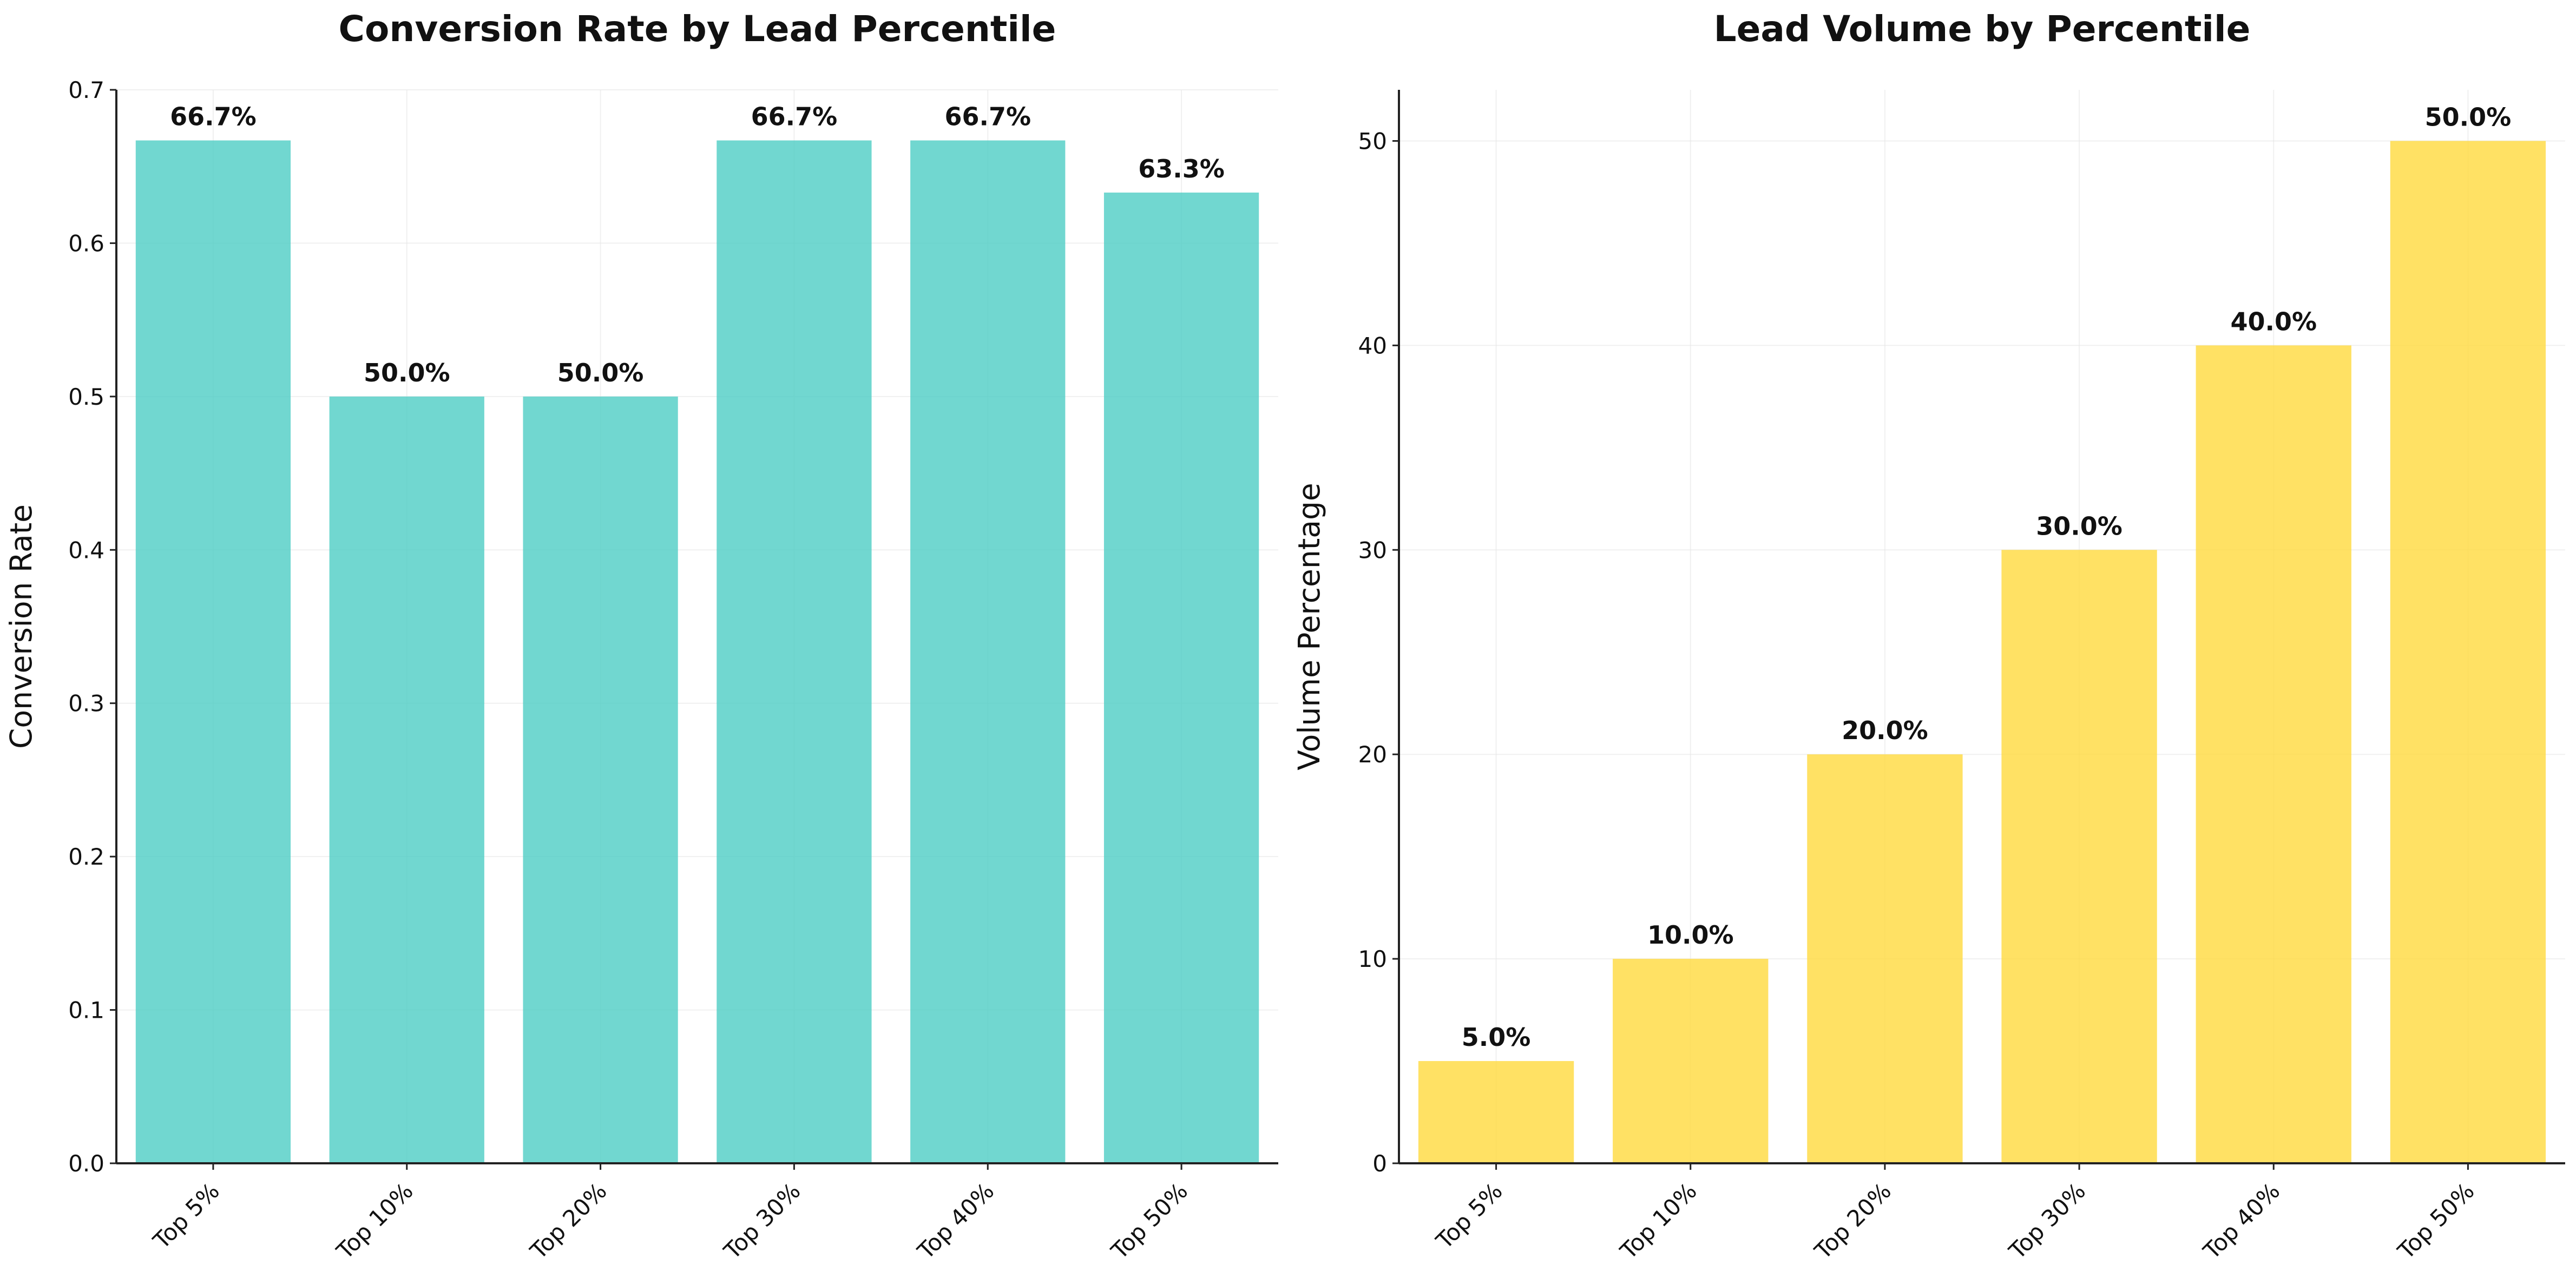  Describe the element at coordinates (2468, 116) in the screenshot. I see `right-data-label: 50.0%` at that location.